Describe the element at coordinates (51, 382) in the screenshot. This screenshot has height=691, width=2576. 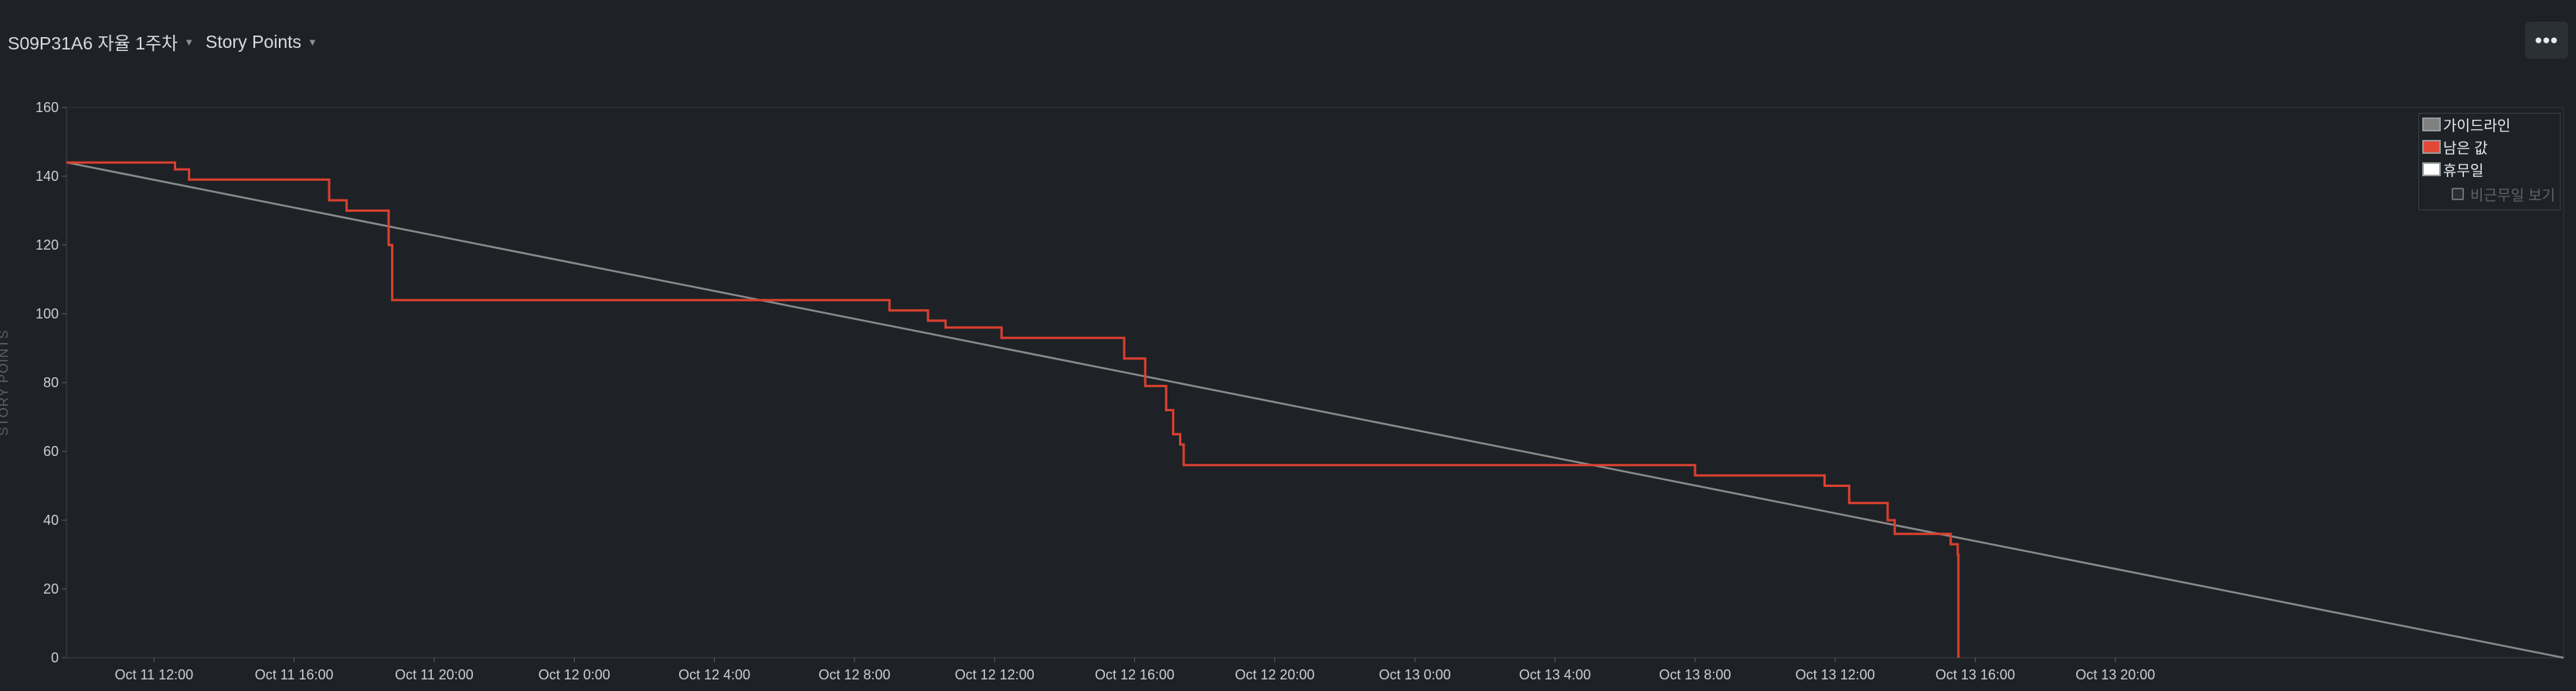
I see `y-tick-label: 80` at that location.